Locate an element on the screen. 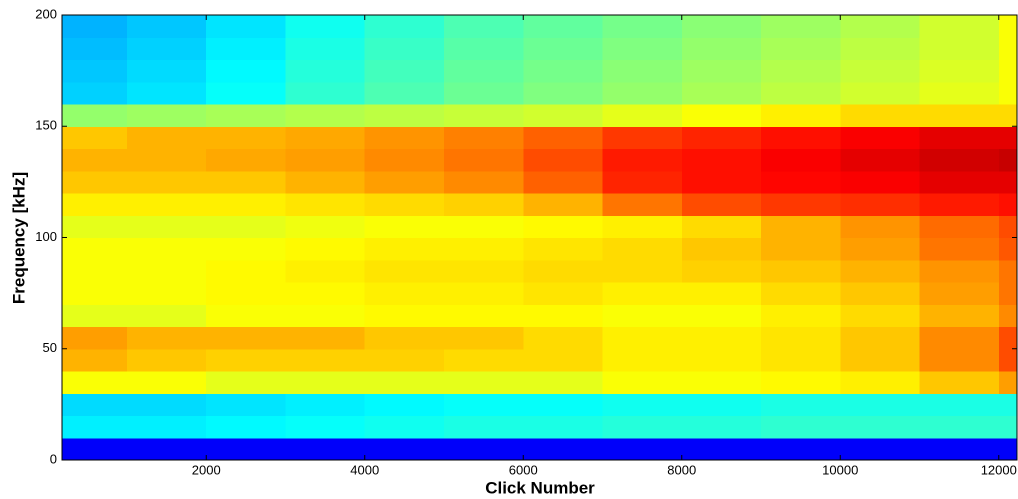 This screenshot has width=1018, height=499. y-tick-label: 50 is located at coordinates (50, 347).